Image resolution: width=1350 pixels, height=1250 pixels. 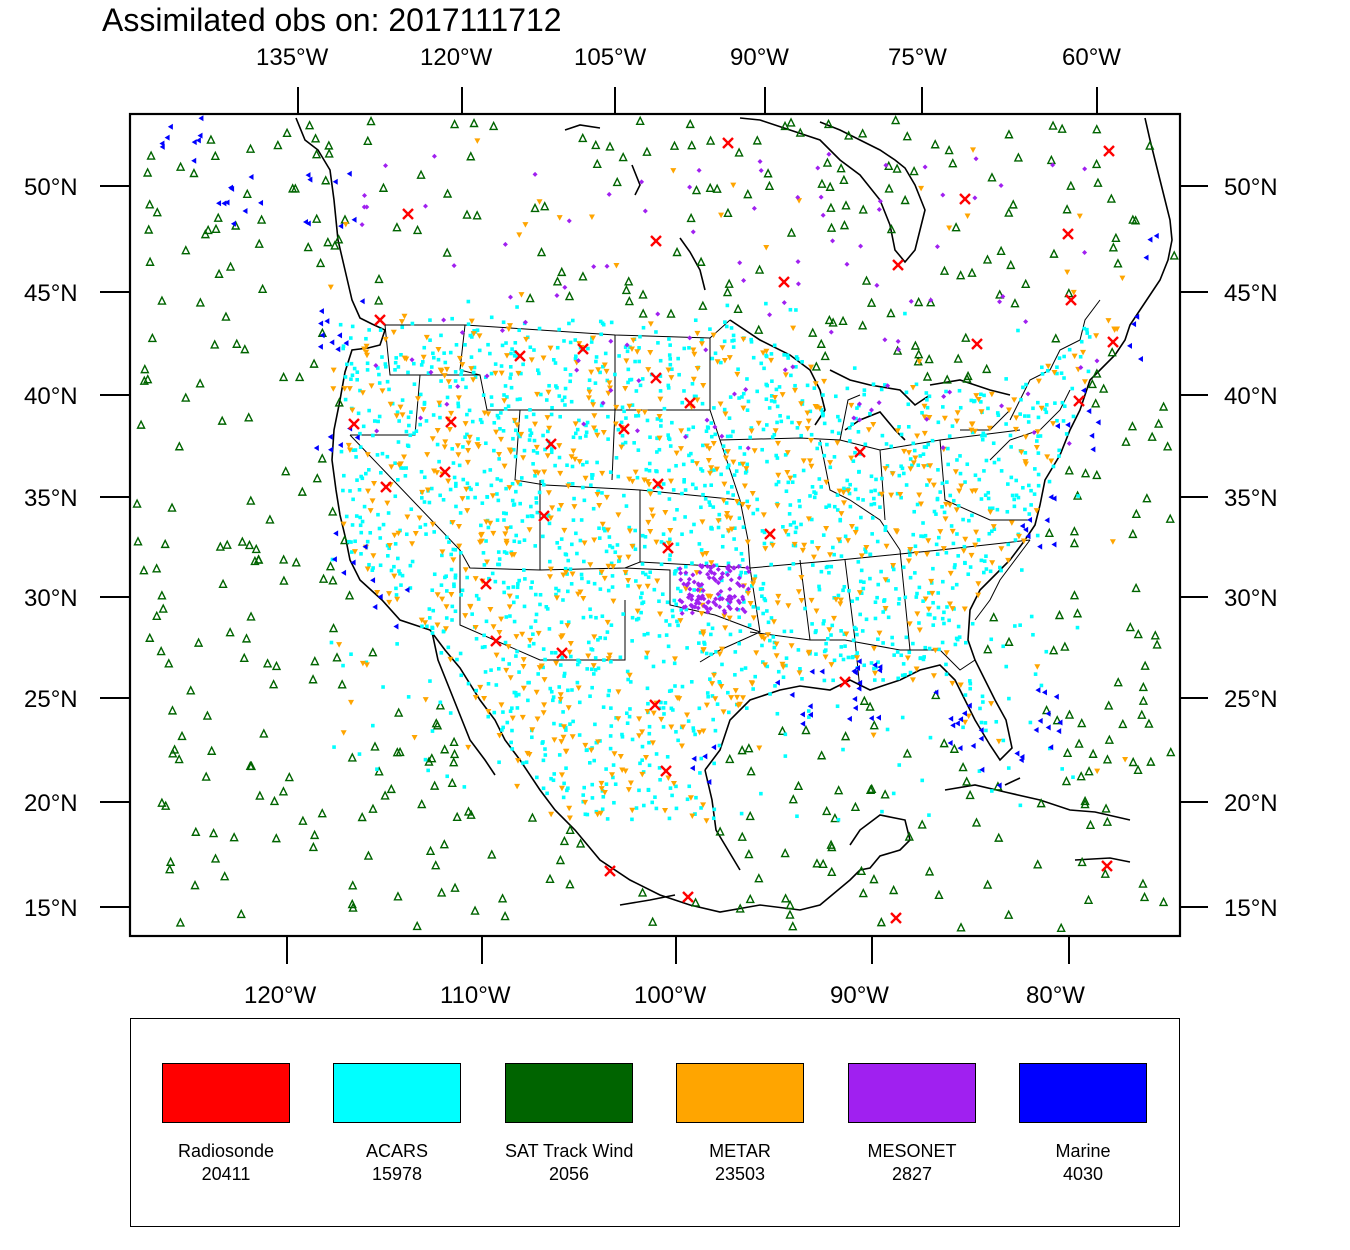 I want to click on left-ticks, so click(x=115, y=546).